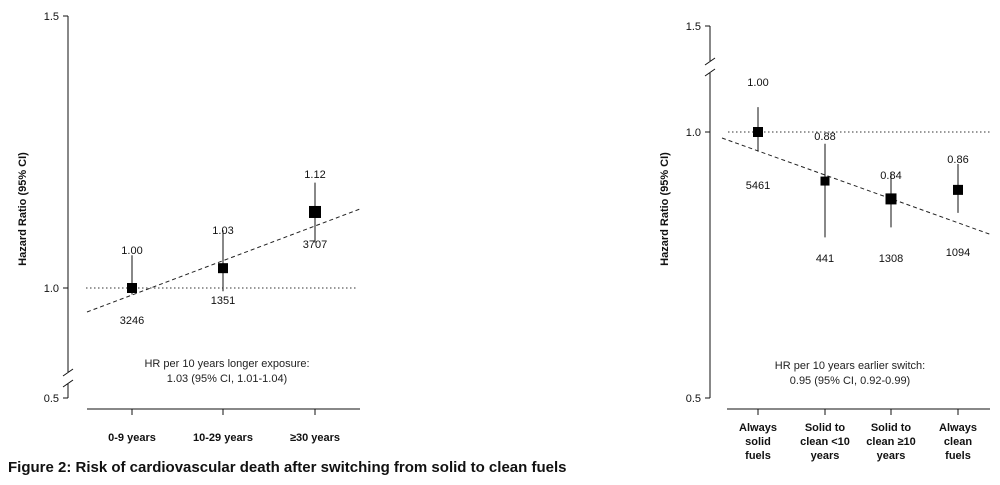 The image size is (1000, 485). I want to click on count-label: 5461, so click(758, 186).